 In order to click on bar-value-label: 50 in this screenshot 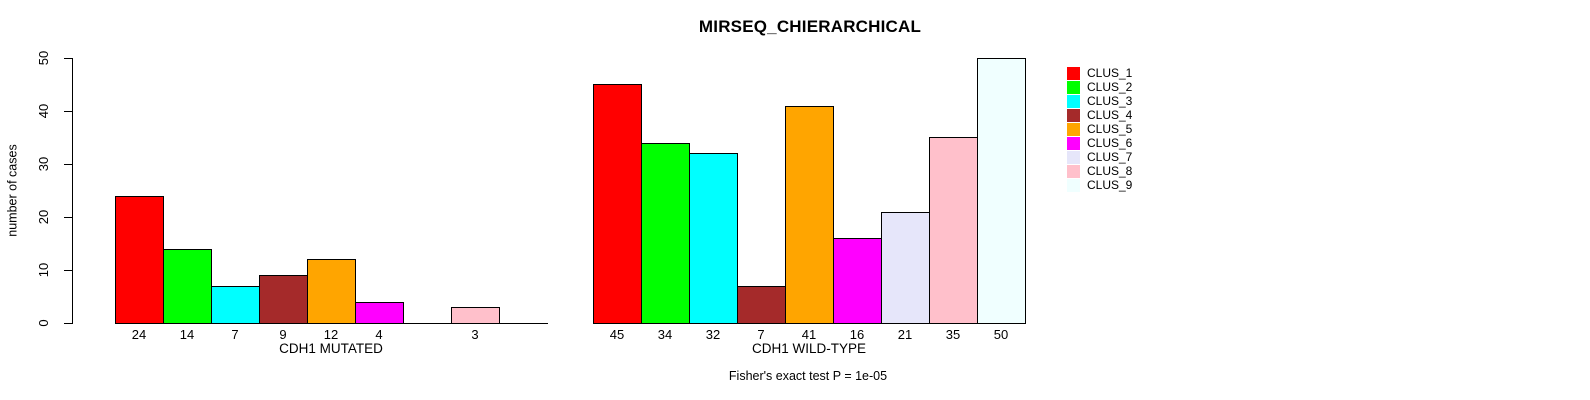, I will do `click(1001, 334)`.